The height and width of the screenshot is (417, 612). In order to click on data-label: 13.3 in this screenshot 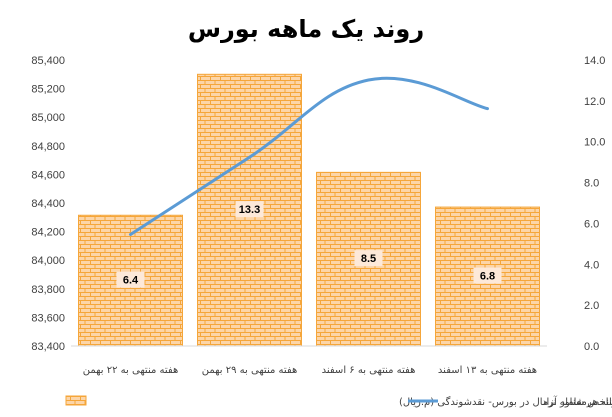, I will do `click(249, 210)`.